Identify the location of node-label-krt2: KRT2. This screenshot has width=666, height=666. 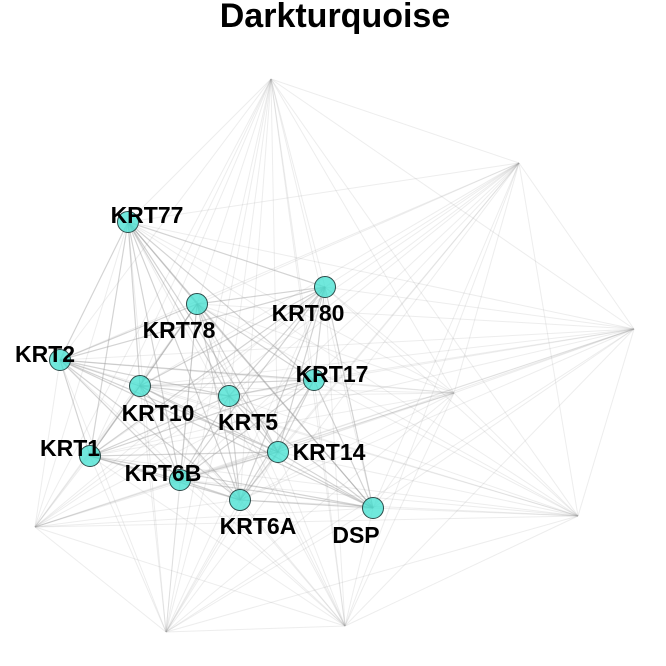
(45, 354).